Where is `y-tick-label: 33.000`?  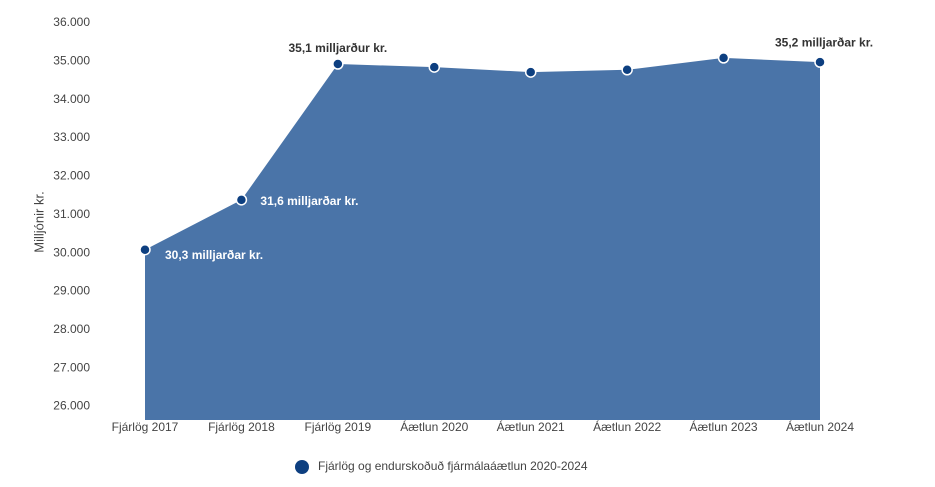 y-tick-label: 33.000 is located at coordinates (71, 137).